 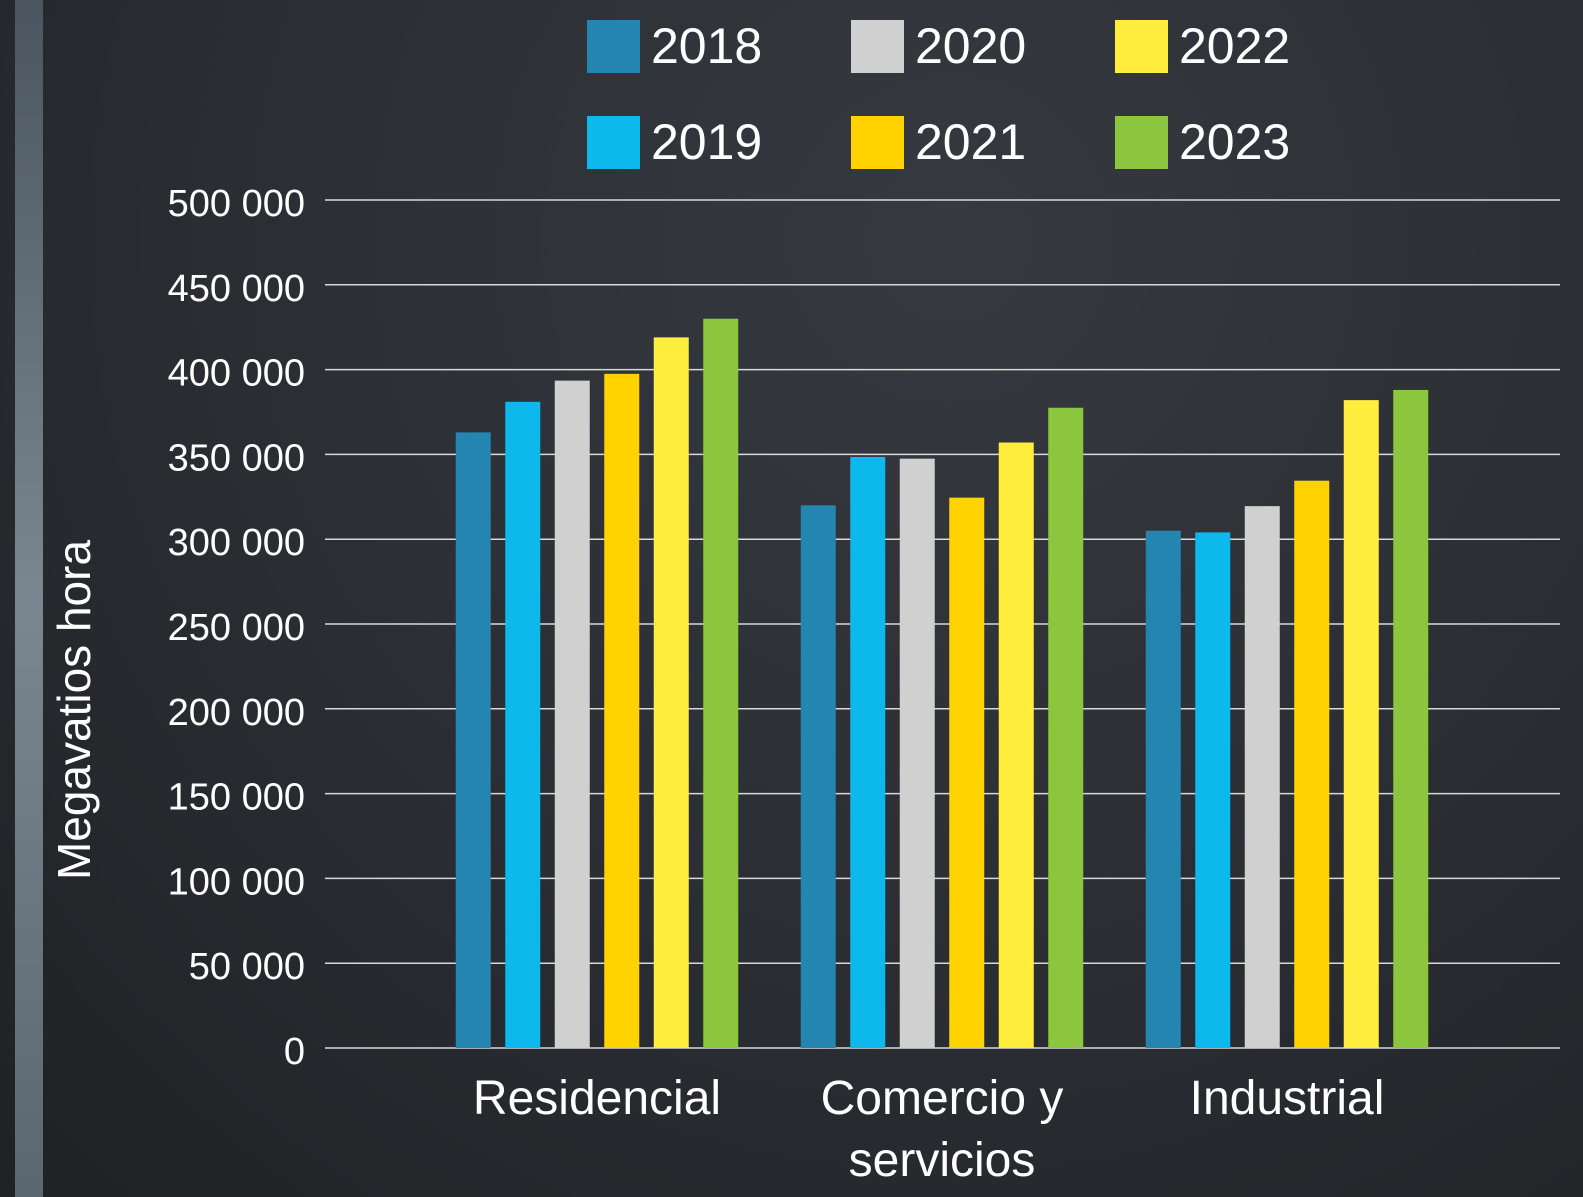 What do you see at coordinates (236, 374) in the screenshot?
I see `y-tick-label: 400 000` at bounding box center [236, 374].